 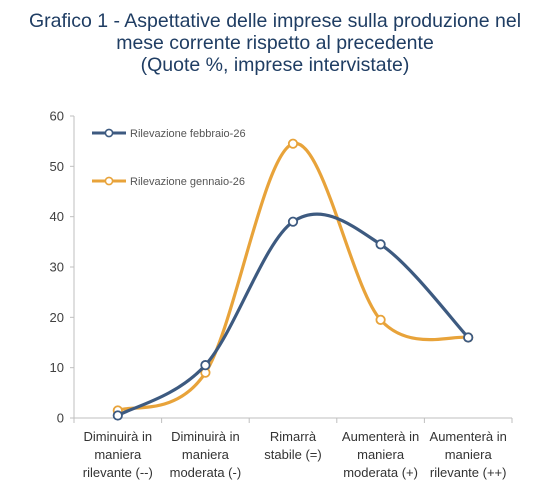 I want to click on y-tick-label: 40, so click(x=57, y=216).